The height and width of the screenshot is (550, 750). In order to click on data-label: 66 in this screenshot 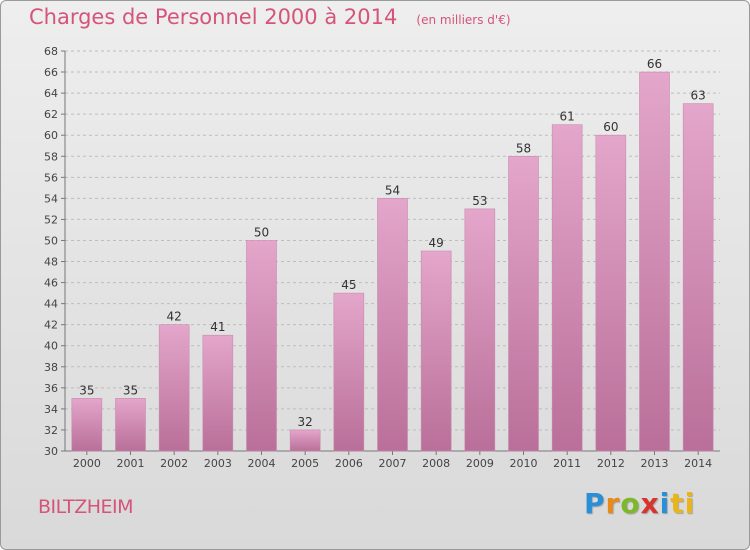, I will do `click(654, 64)`.